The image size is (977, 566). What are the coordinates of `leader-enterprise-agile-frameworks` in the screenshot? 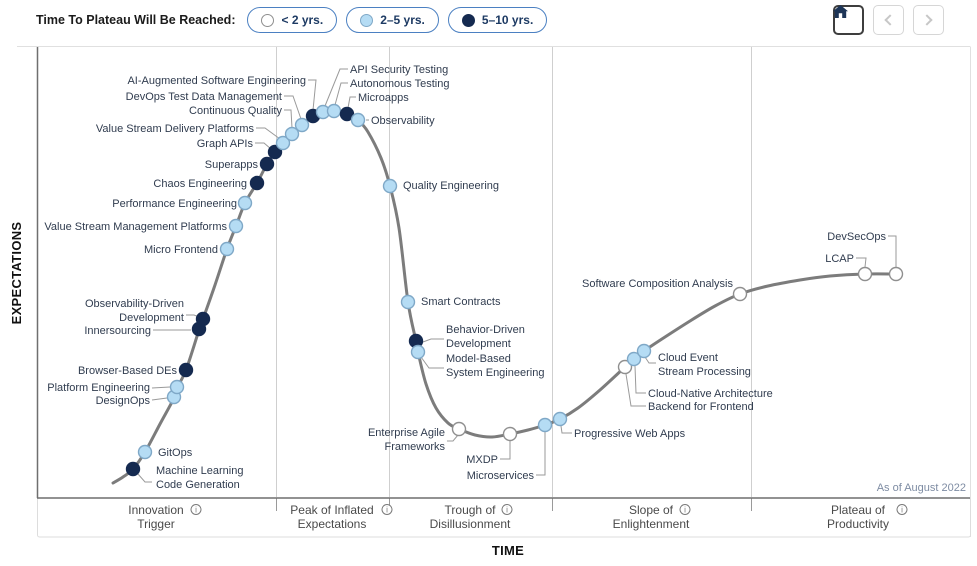 It's located at (453, 438).